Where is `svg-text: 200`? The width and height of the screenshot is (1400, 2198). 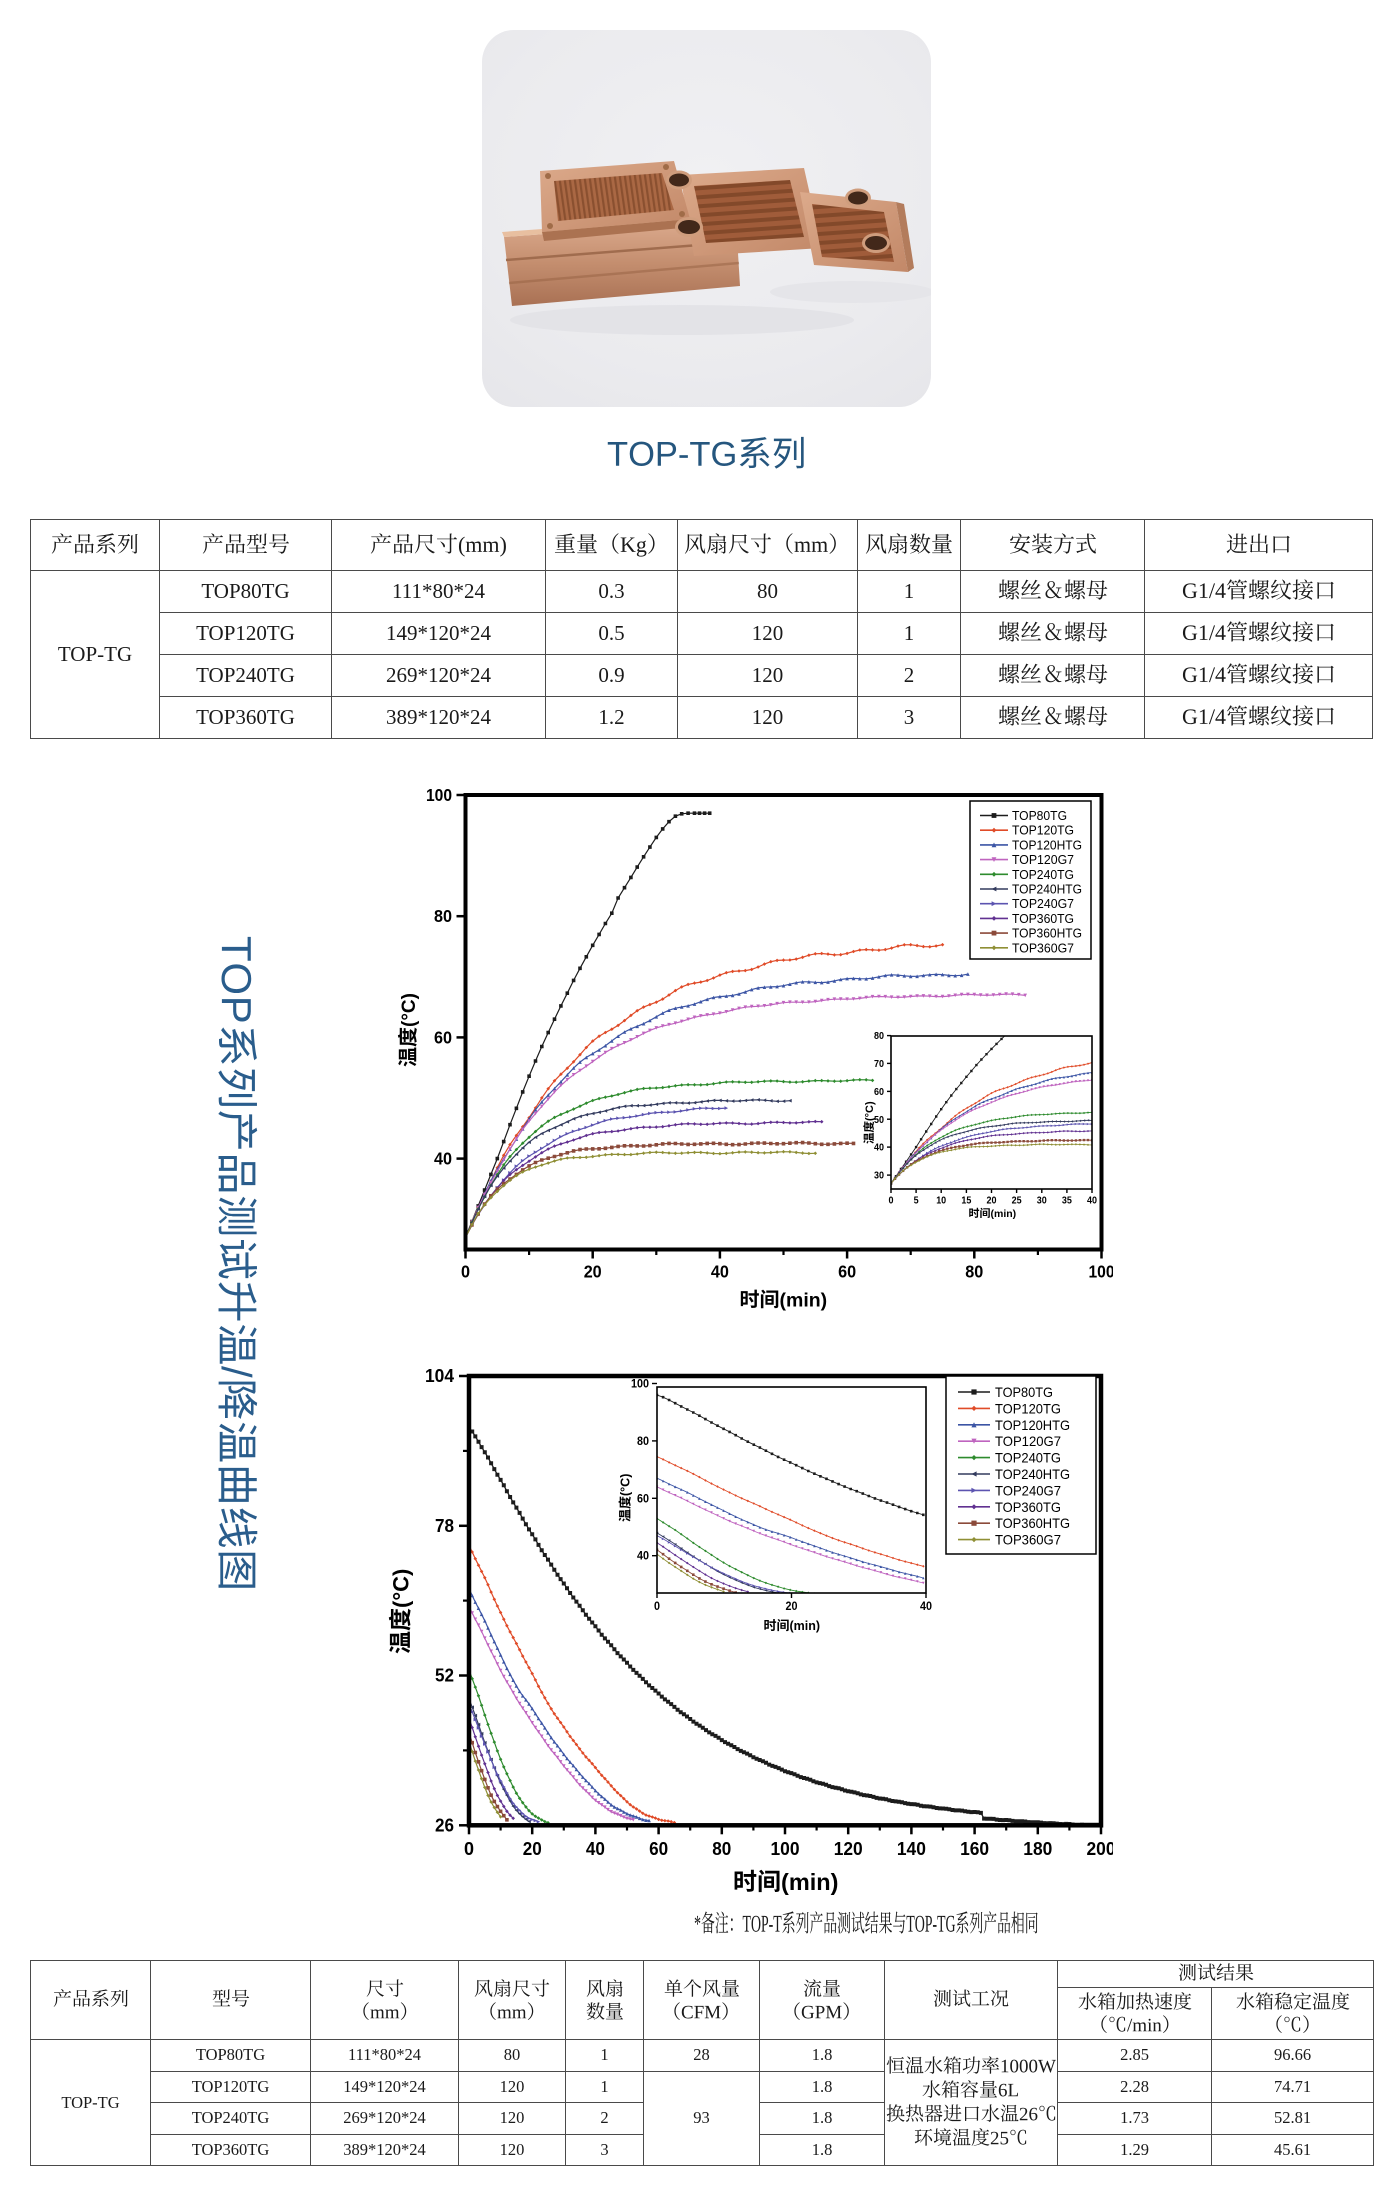 svg-text: 200 is located at coordinates (1100, 1848).